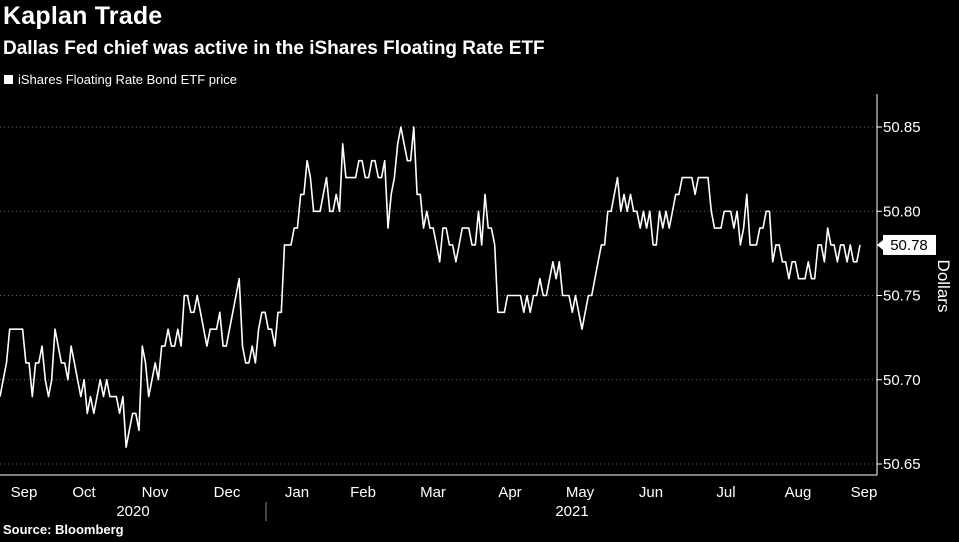 The image size is (959, 542). I want to click on last-value-label: 50.78, so click(909, 245).